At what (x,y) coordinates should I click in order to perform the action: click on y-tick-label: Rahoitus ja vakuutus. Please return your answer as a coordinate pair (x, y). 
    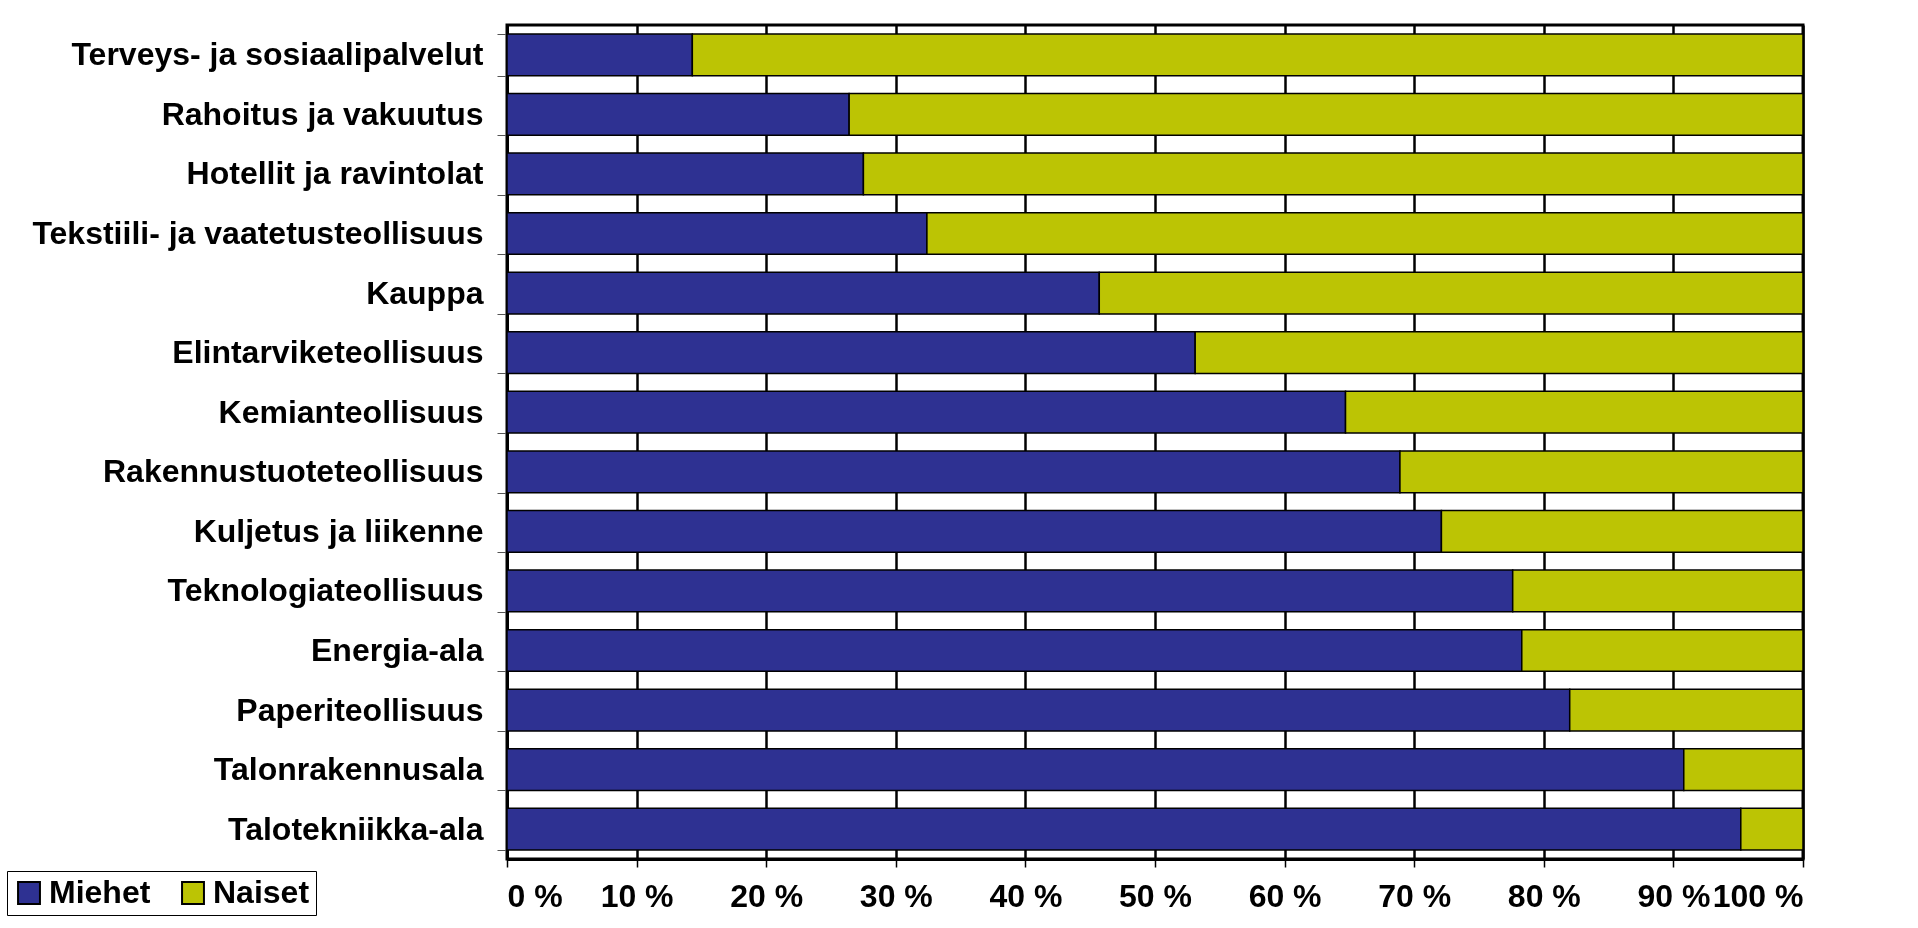
    Looking at the image, I should click on (322, 113).